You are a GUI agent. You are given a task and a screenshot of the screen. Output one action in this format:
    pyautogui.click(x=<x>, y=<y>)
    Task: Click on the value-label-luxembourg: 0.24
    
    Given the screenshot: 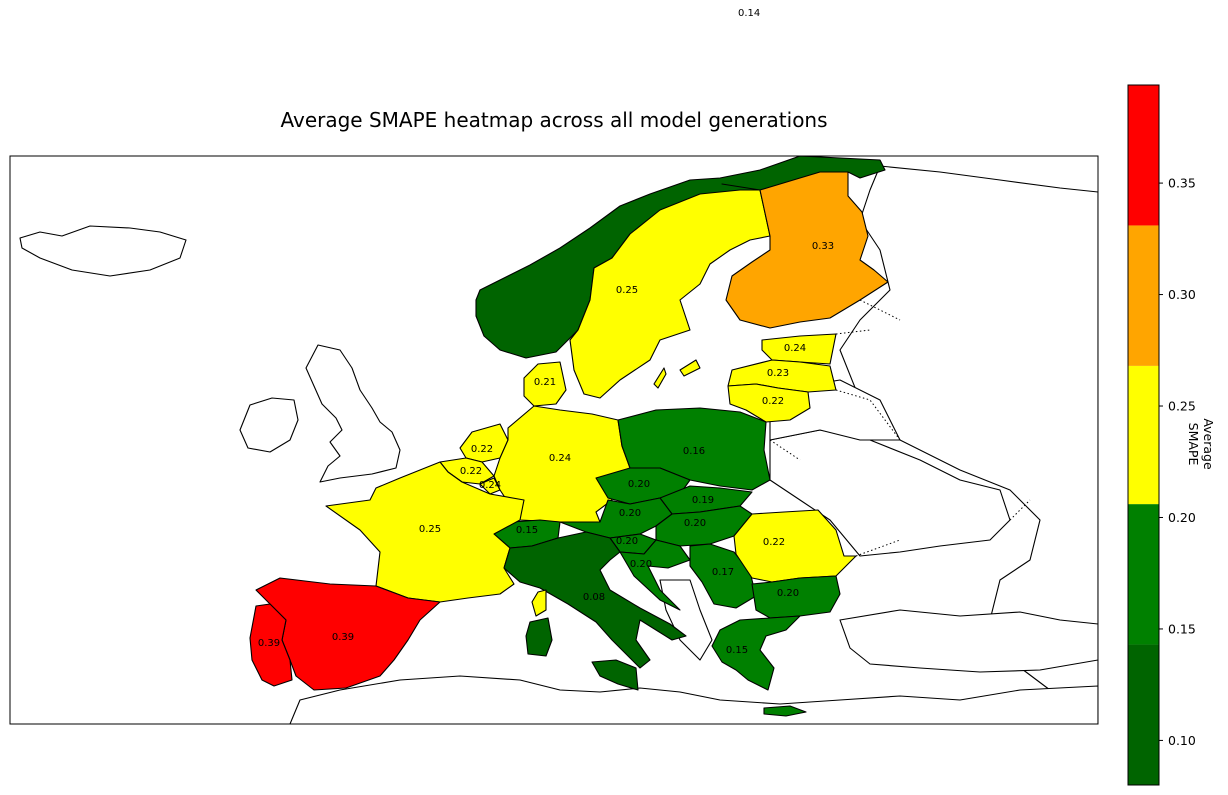 What is the action you would take?
    pyautogui.click(x=490, y=485)
    